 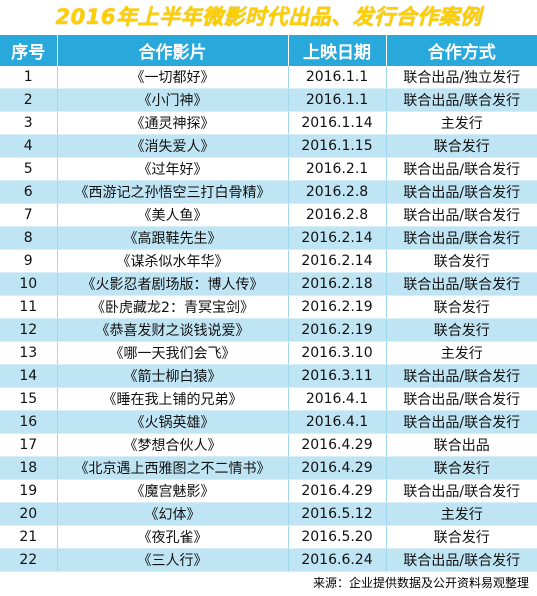 I want to click on release-date-cell: 2016.3.10, so click(x=337, y=353).